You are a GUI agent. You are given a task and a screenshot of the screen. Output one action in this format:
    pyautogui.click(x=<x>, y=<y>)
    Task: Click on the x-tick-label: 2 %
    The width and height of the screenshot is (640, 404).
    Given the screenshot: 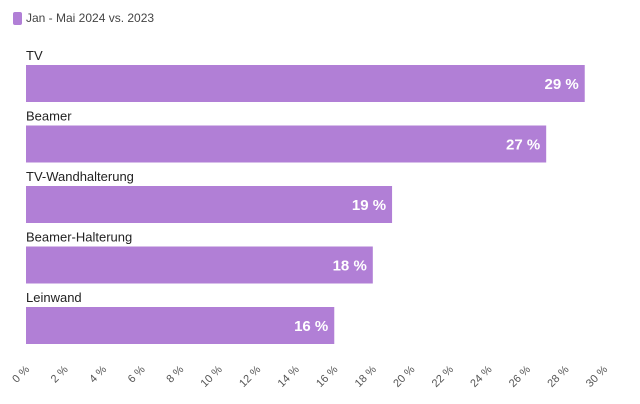 What is the action you would take?
    pyautogui.click(x=60, y=374)
    